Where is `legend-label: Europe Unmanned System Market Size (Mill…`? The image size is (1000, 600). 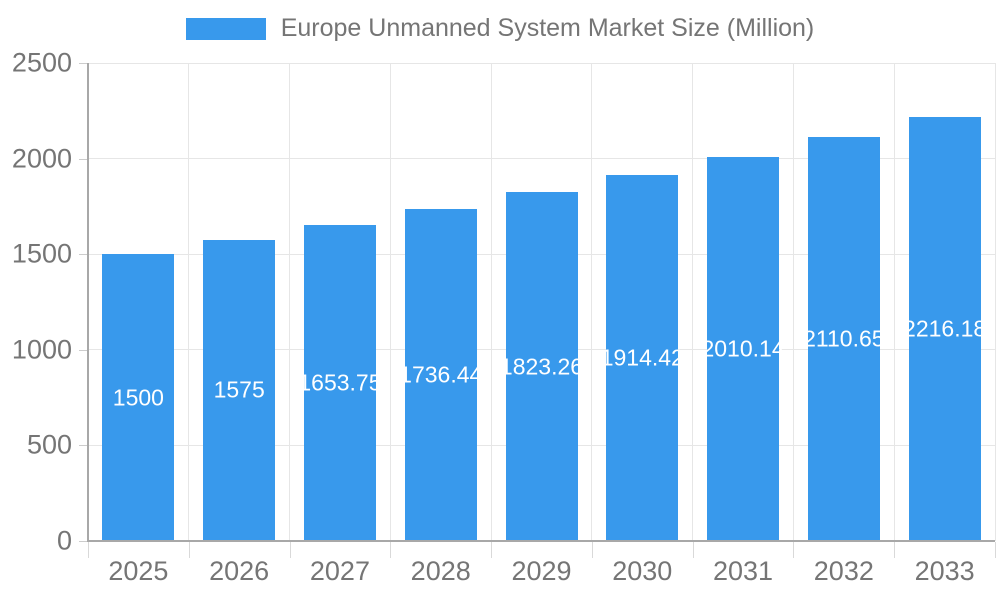
legend-label: Europe Unmanned System Market Size (Mill… is located at coordinates (547, 28).